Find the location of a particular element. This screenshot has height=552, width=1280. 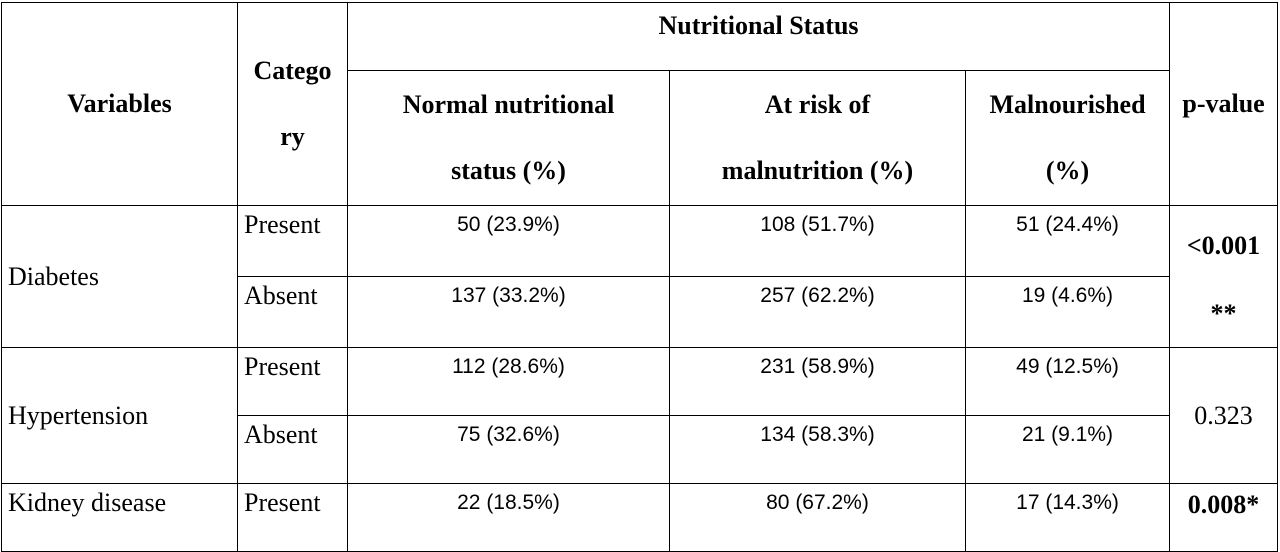

p-value-diabetes: <0.001 ** is located at coordinates (1224, 276).